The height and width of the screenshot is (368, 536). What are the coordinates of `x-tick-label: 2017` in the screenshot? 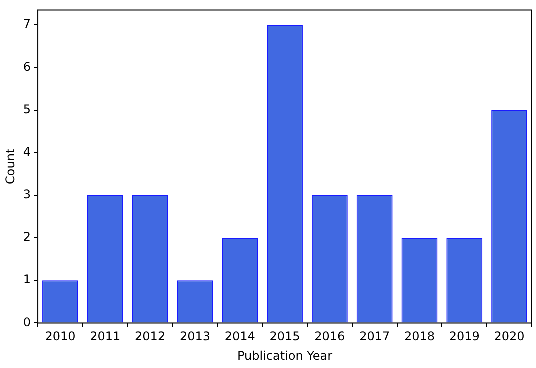 It's located at (375, 337).